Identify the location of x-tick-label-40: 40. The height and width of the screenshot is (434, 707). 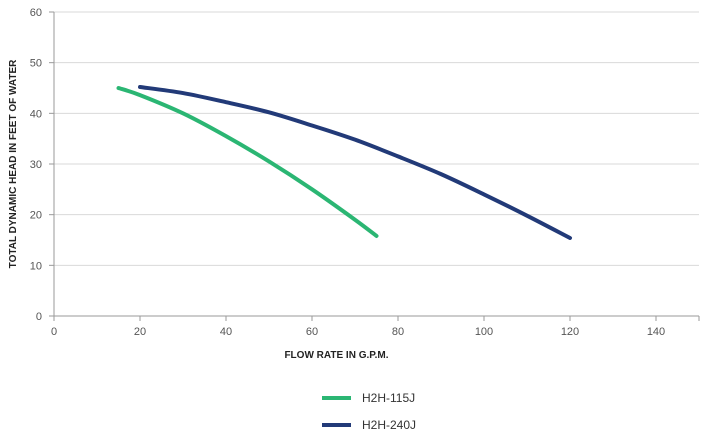
(226, 332).